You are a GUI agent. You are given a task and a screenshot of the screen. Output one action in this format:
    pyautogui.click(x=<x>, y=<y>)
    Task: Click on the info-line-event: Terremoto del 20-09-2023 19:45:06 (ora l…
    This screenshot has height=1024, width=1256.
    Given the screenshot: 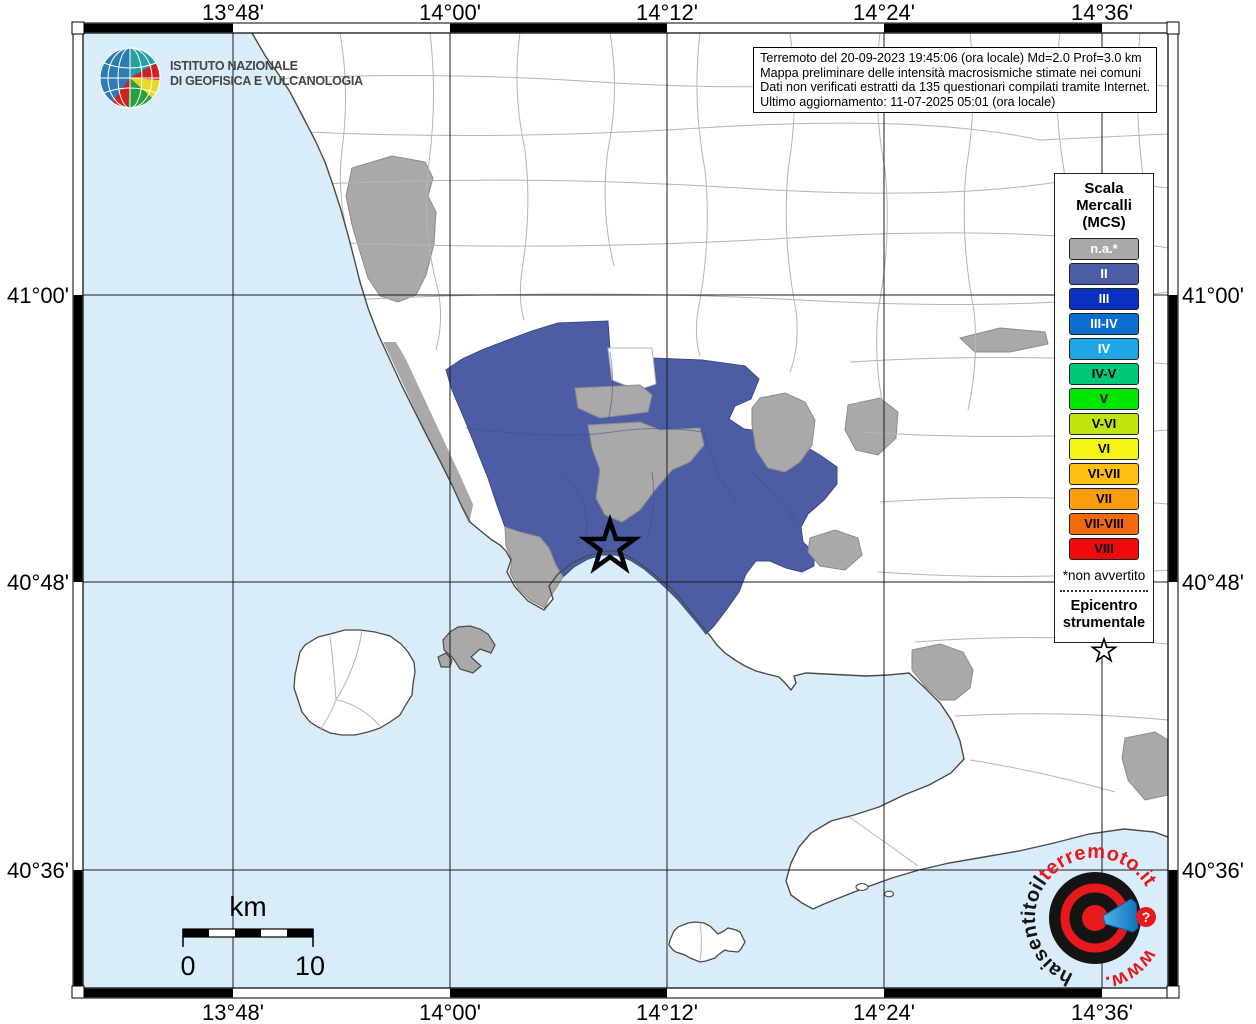 What is the action you would take?
    pyautogui.click(x=951, y=58)
    